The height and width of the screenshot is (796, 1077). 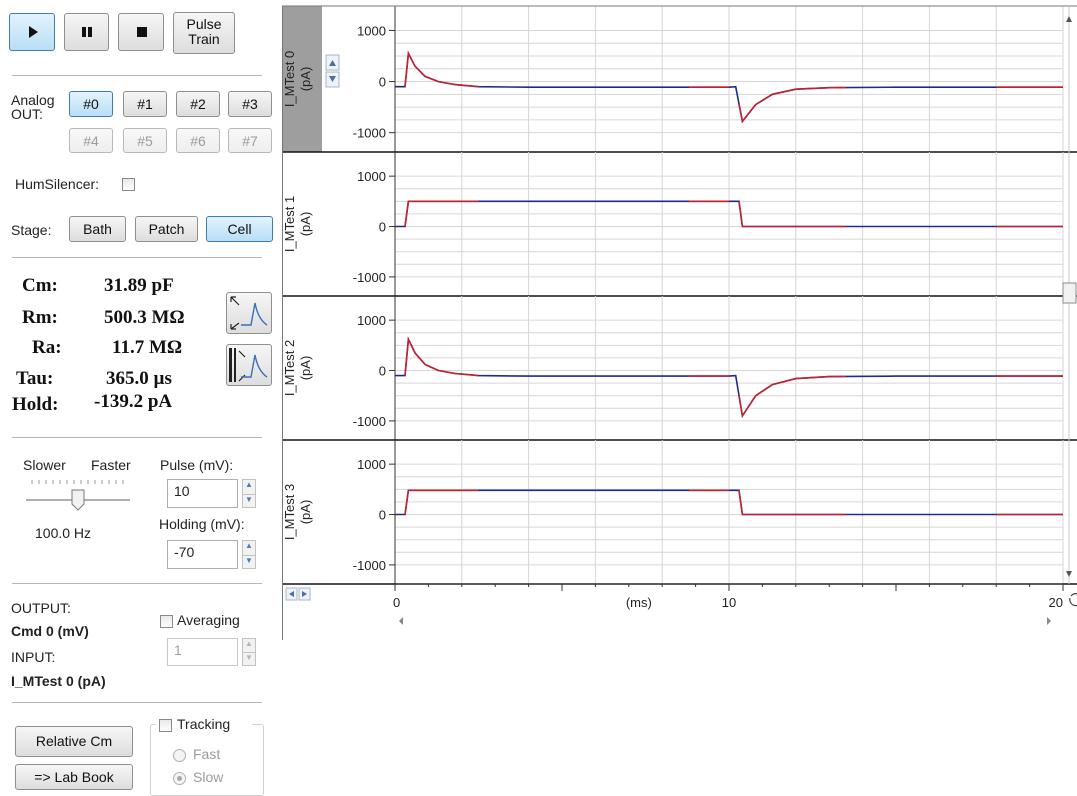 I want to click on analog-out-channel-2: #2, so click(x=198, y=104).